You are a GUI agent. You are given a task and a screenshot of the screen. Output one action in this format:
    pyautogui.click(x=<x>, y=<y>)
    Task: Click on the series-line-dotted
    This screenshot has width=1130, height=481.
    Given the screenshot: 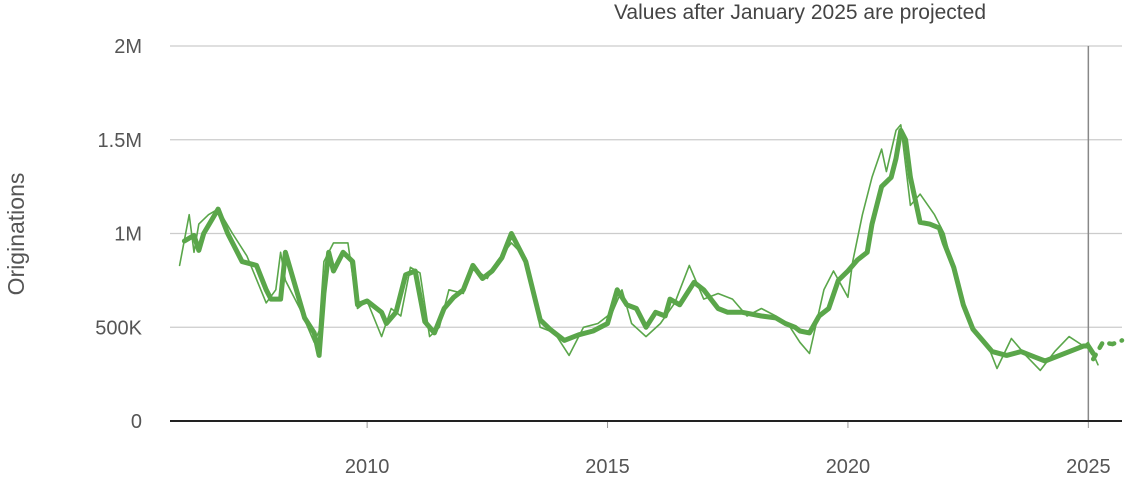 What is the action you would take?
    pyautogui.click(x=1107, y=350)
    